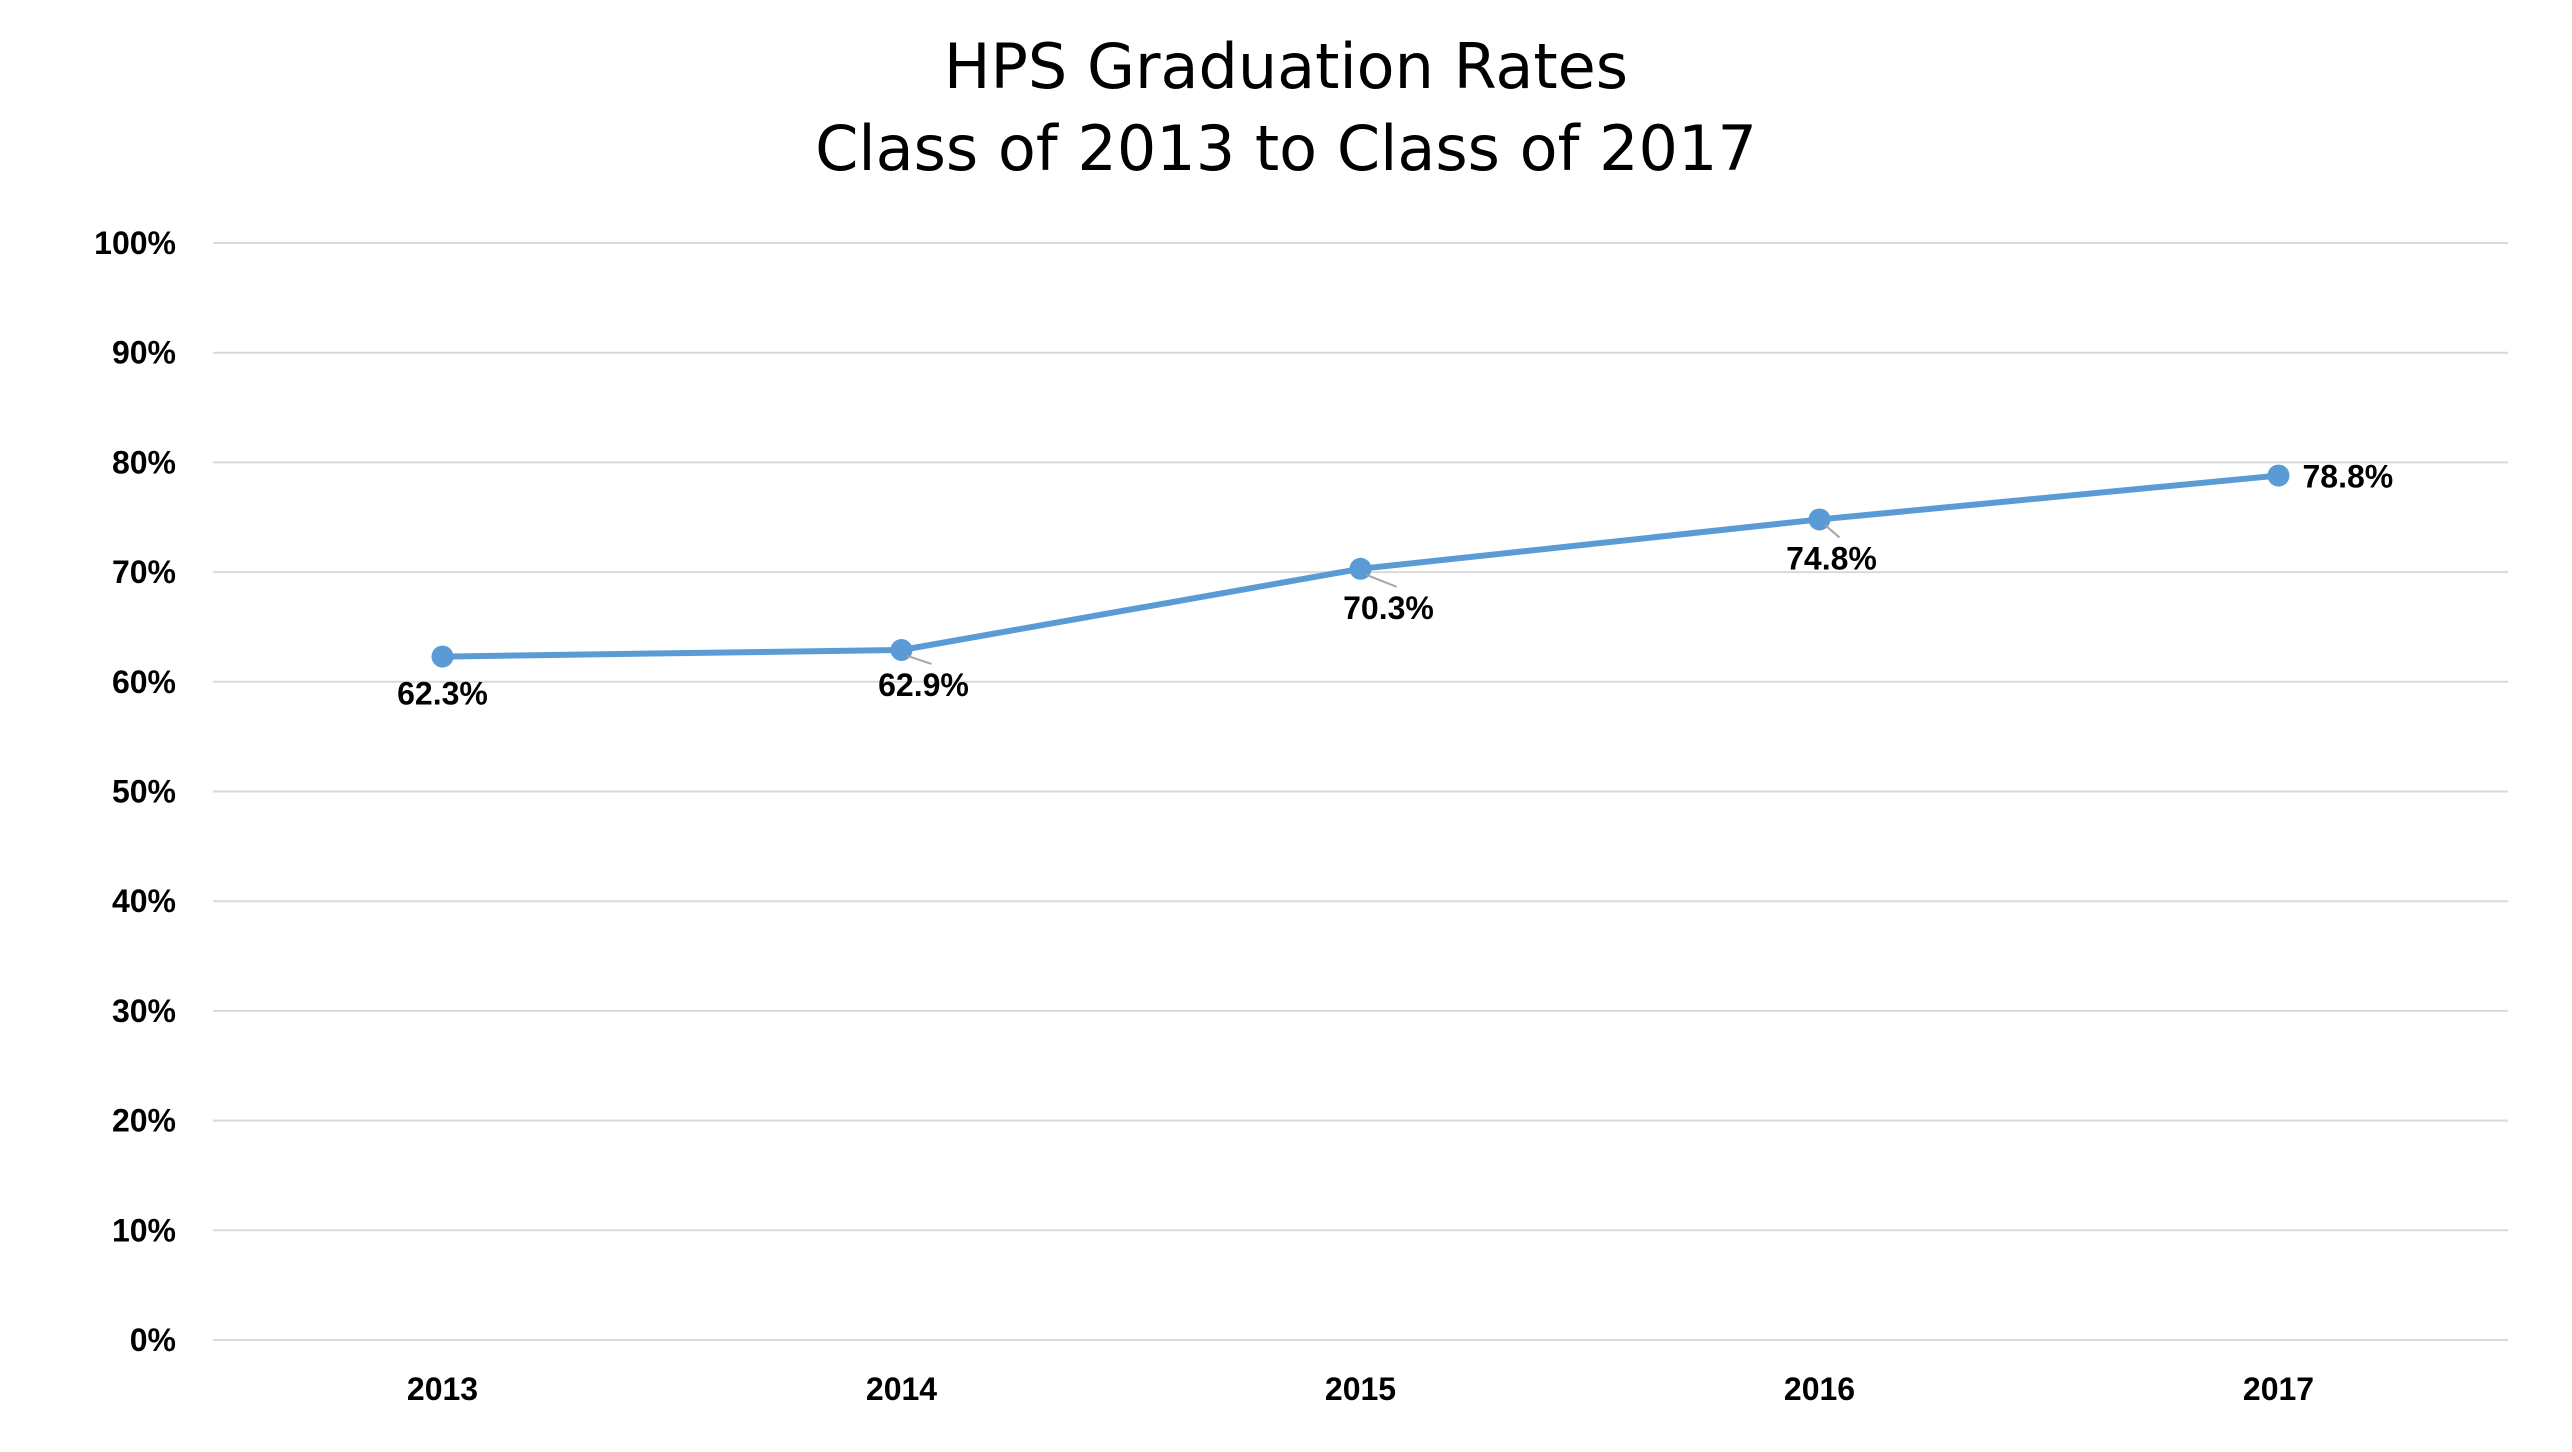  Describe the element at coordinates (442, 656) in the screenshot. I see `data-point-2013` at that location.